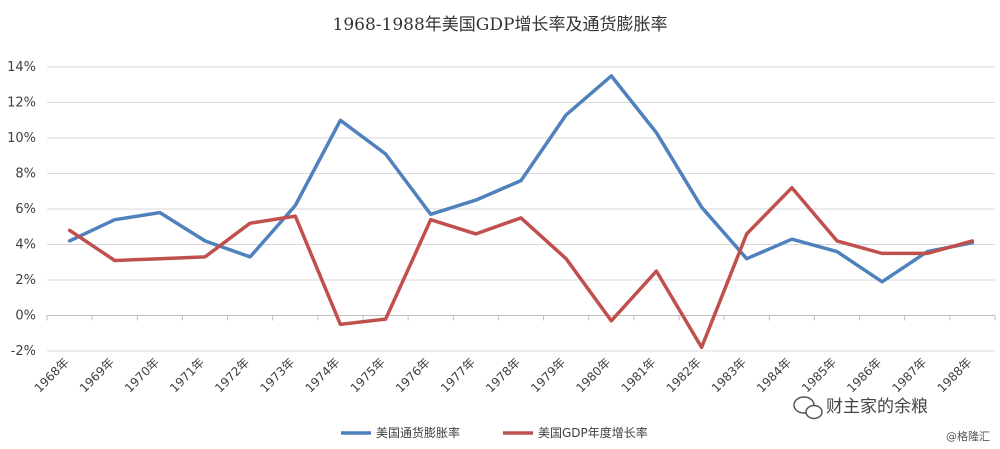  What do you see at coordinates (458, 375) in the screenshot?
I see `x-tick-label: 1977年` at bounding box center [458, 375].